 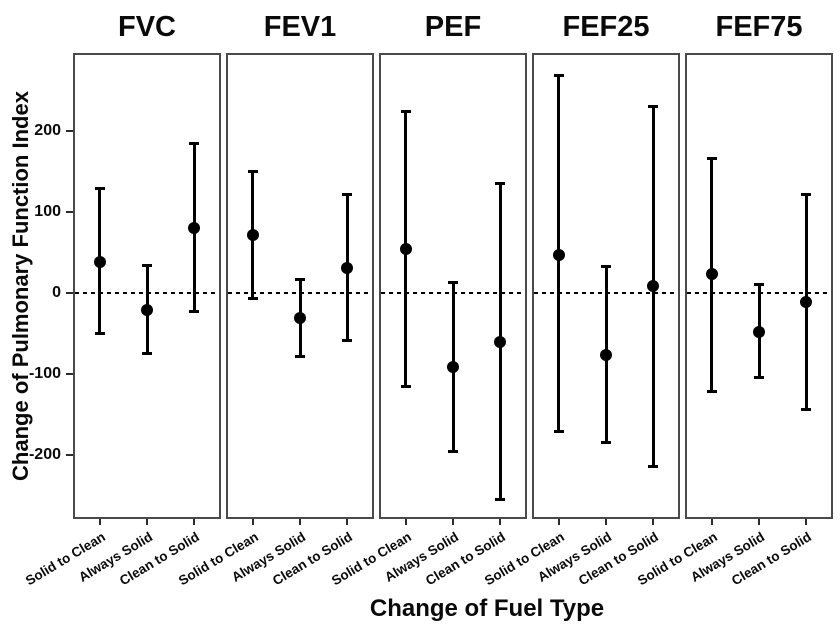 I want to click on y-tick-label: 0, so click(x=56, y=292).